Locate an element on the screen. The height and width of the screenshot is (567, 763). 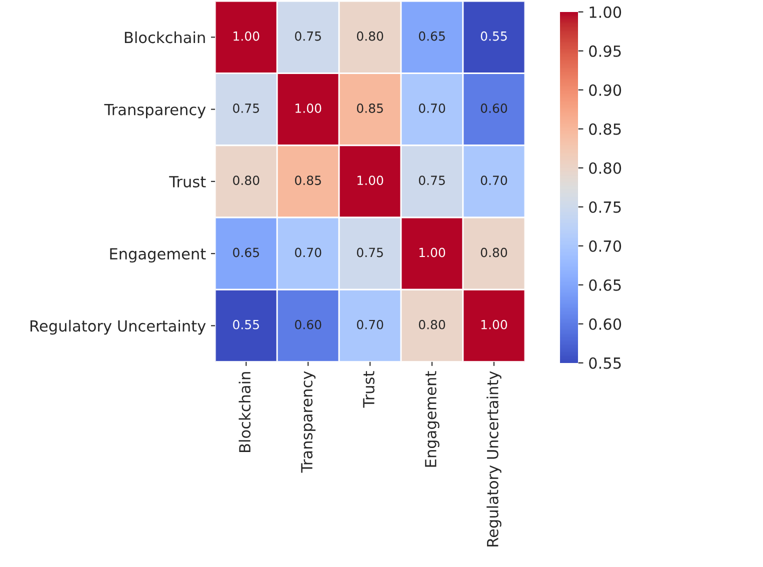
color-bar-label: 0.80 is located at coordinates (605, 168).